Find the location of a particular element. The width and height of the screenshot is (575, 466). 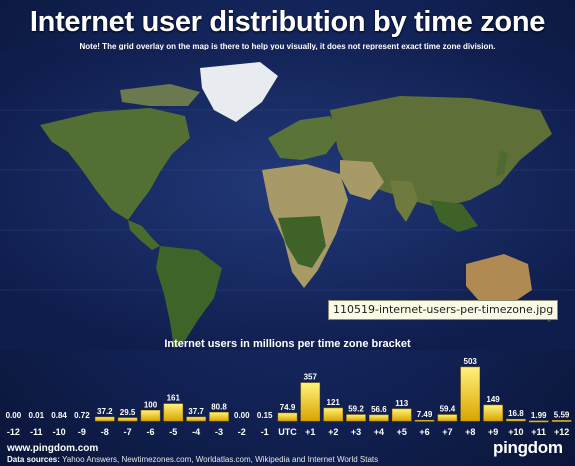

value-label-+12: 5.59 is located at coordinates (562, 414).